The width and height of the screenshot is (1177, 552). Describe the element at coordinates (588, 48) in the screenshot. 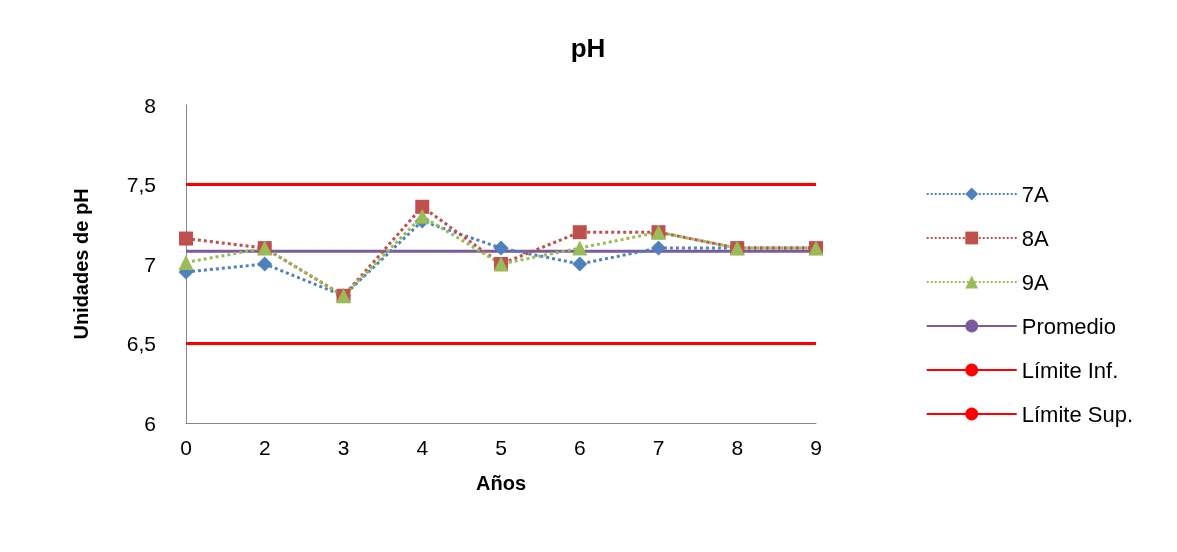

I see `chart-title: pH` at that location.